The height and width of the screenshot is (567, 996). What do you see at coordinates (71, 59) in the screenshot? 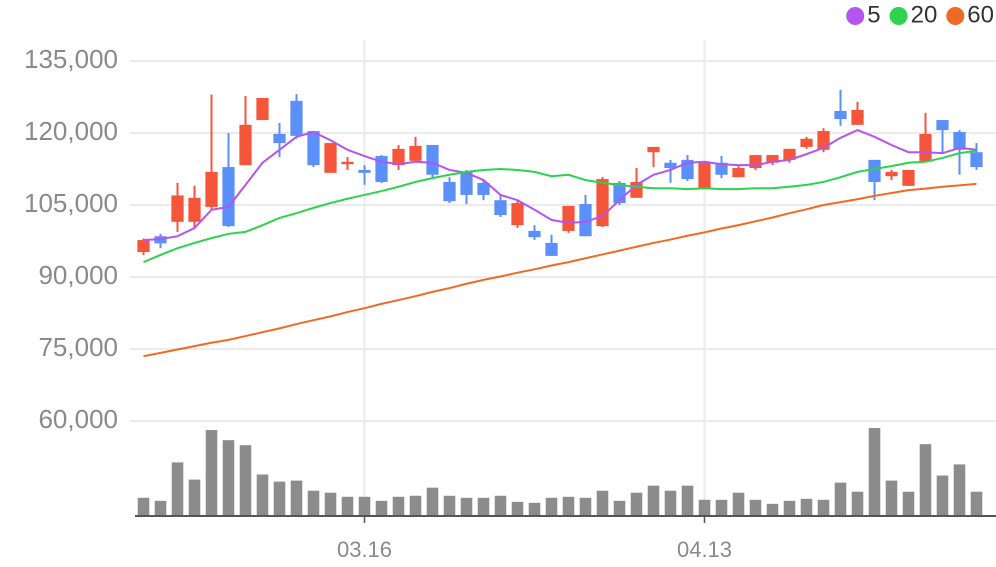
I see `y-tick-label: 135,000` at bounding box center [71, 59].